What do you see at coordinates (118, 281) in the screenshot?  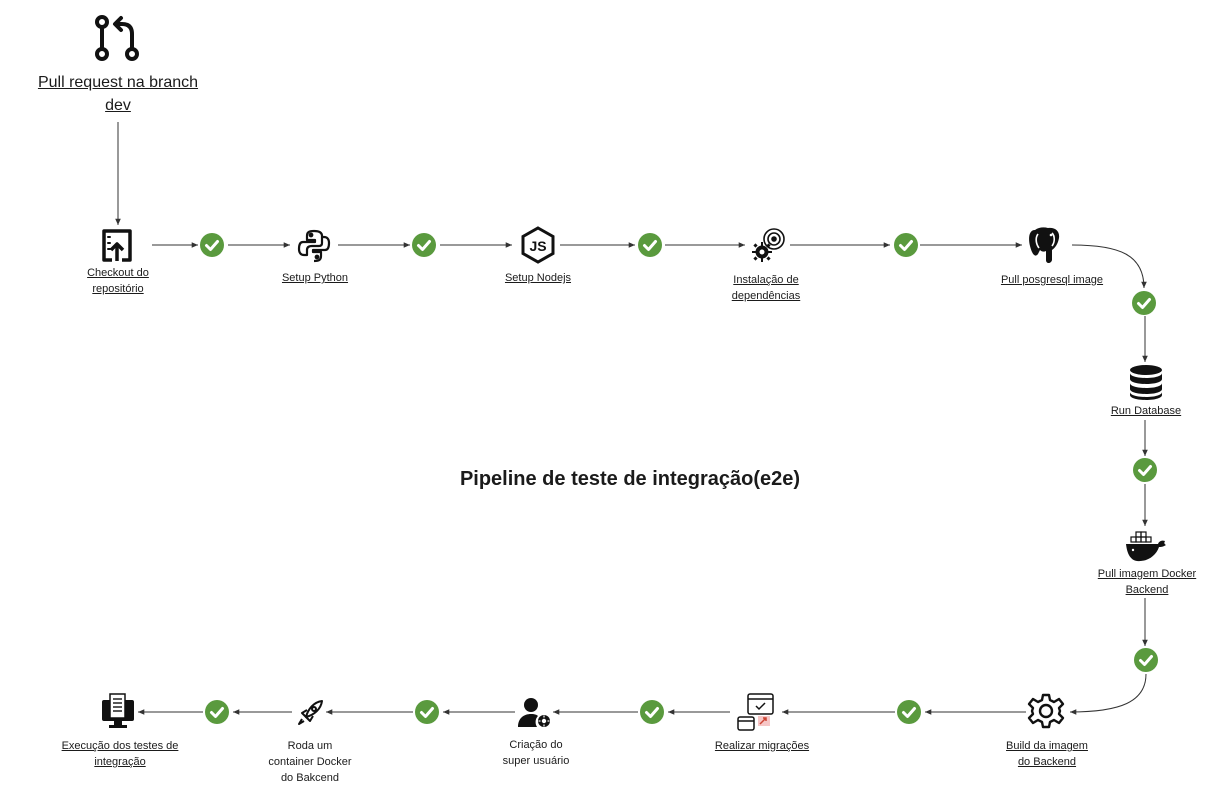 I see `checkout-label: Checkout do repositório` at bounding box center [118, 281].